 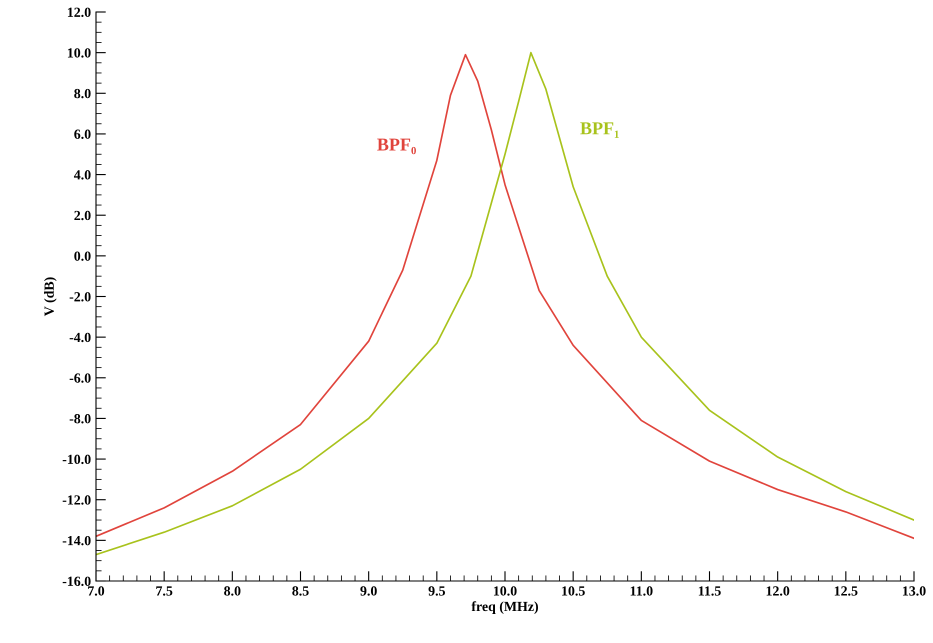 What do you see at coordinates (79, 53) in the screenshot?
I see `y-tick-label: 10.0` at bounding box center [79, 53].